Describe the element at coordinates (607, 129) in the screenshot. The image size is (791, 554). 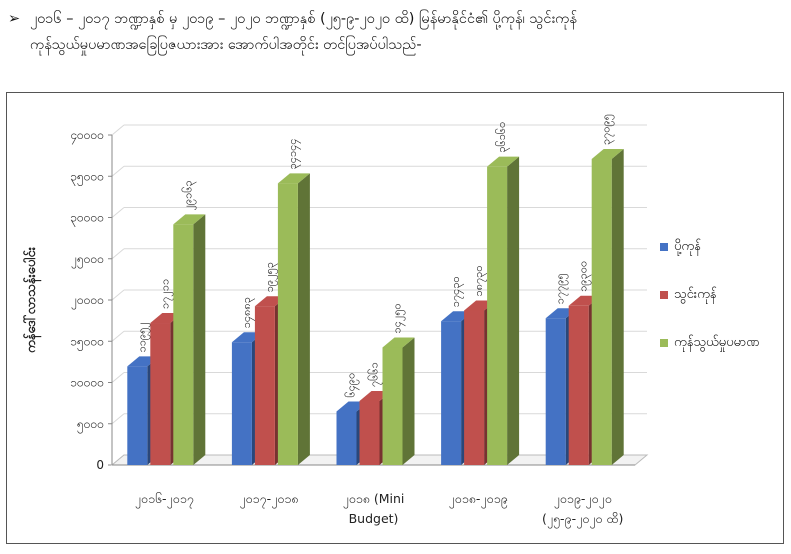
I see `data-label: ၃၇၀၉၅` at that location.